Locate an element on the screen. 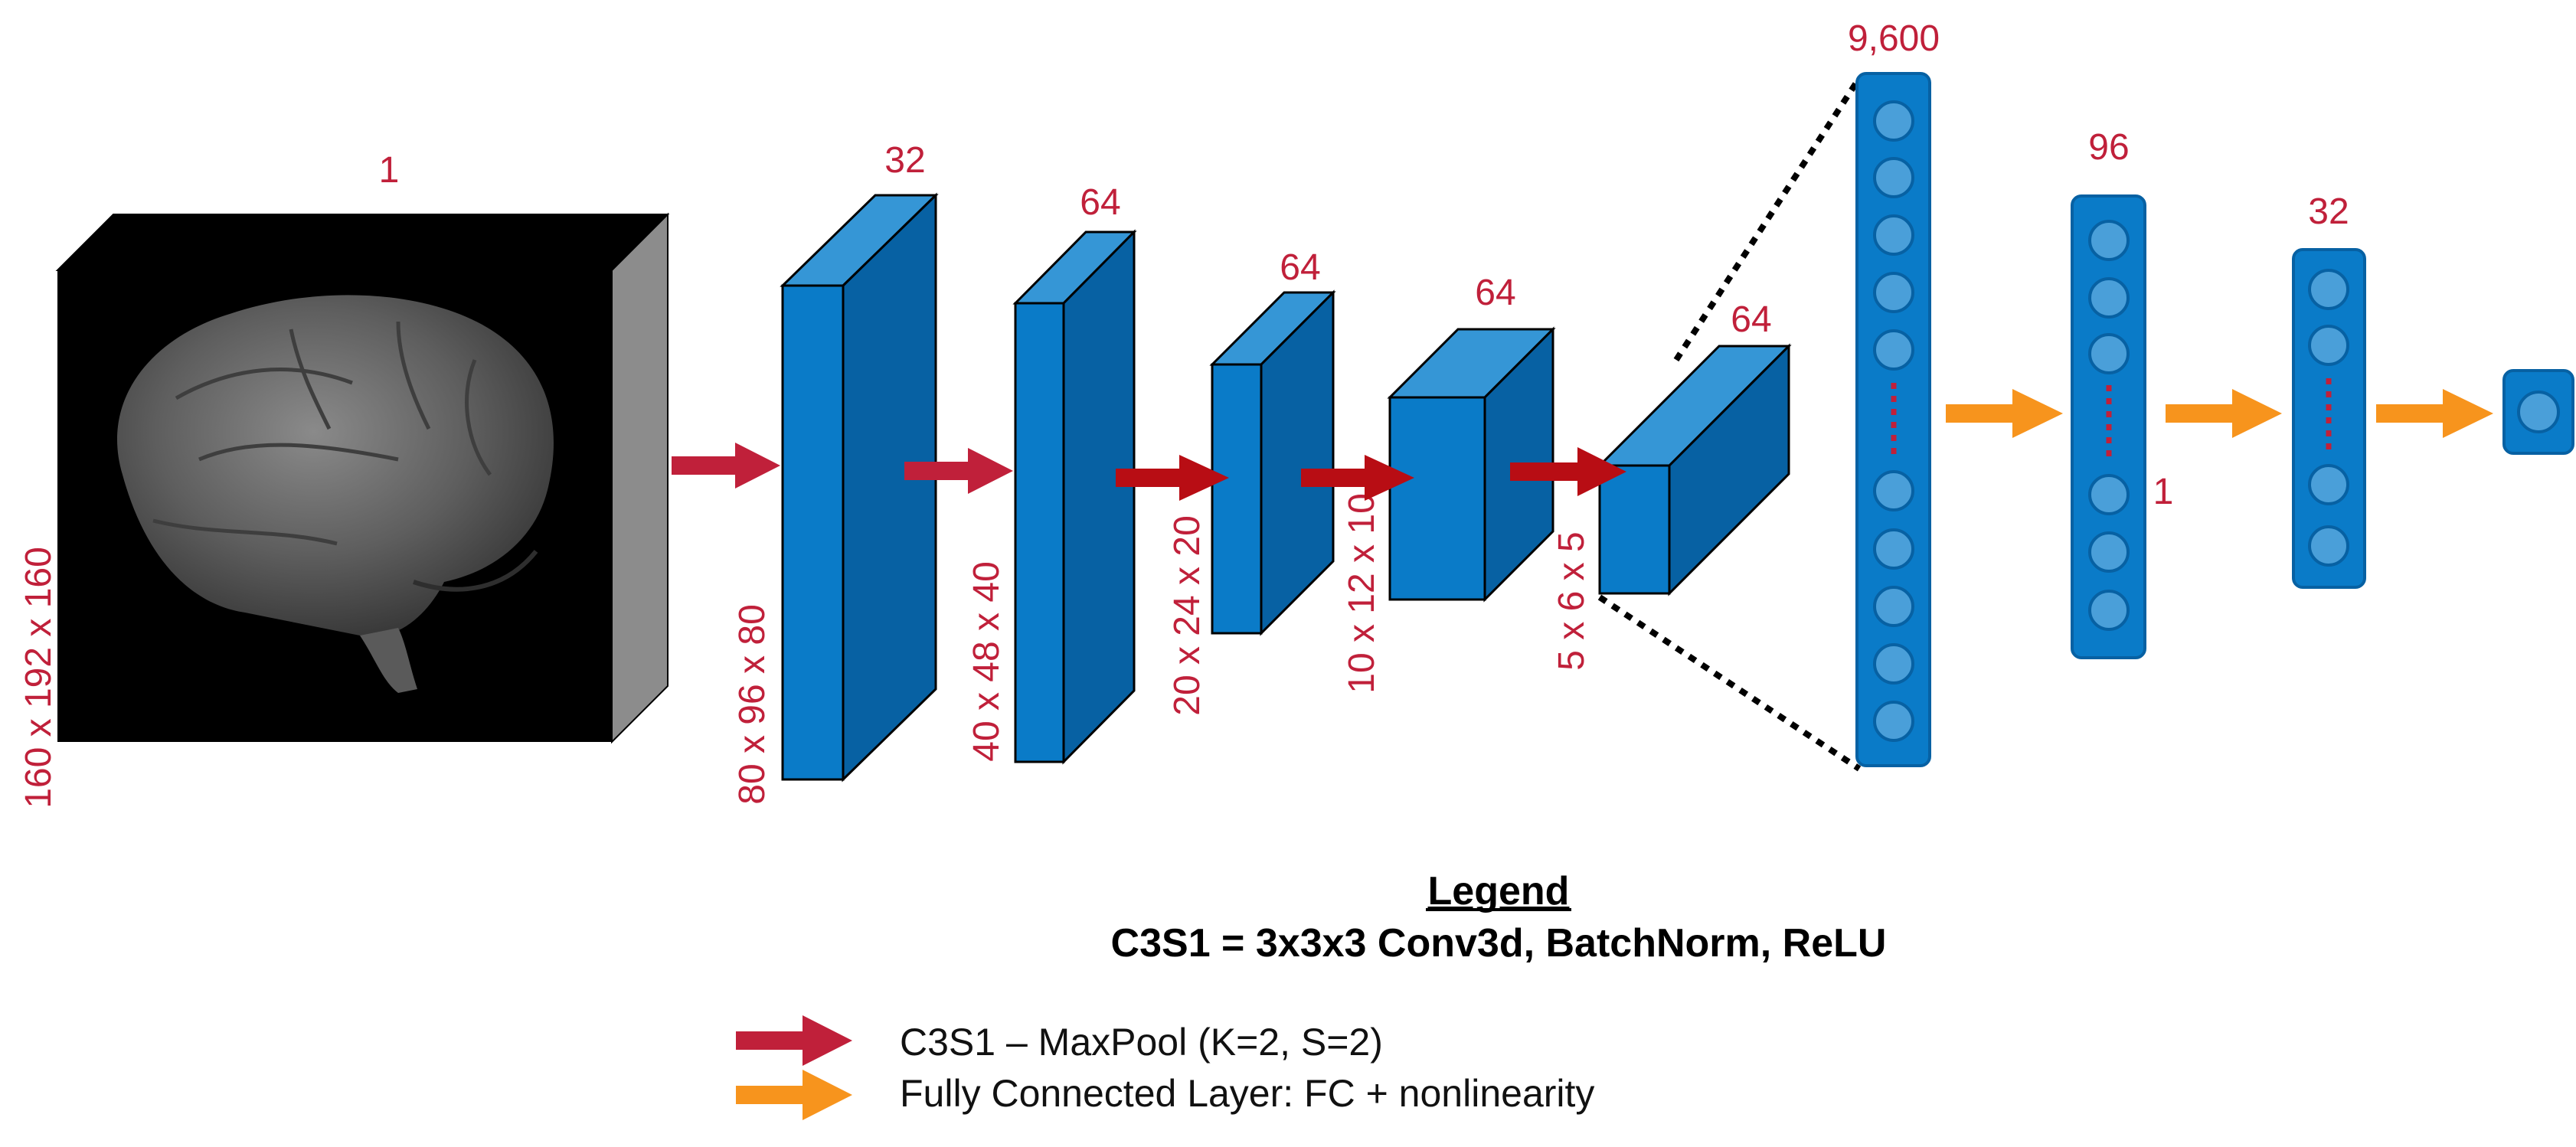 Image resolution: width=2576 pixels, height=1147 pixels. conv-block-1-channels: 32 is located at coordinates (904, 160).